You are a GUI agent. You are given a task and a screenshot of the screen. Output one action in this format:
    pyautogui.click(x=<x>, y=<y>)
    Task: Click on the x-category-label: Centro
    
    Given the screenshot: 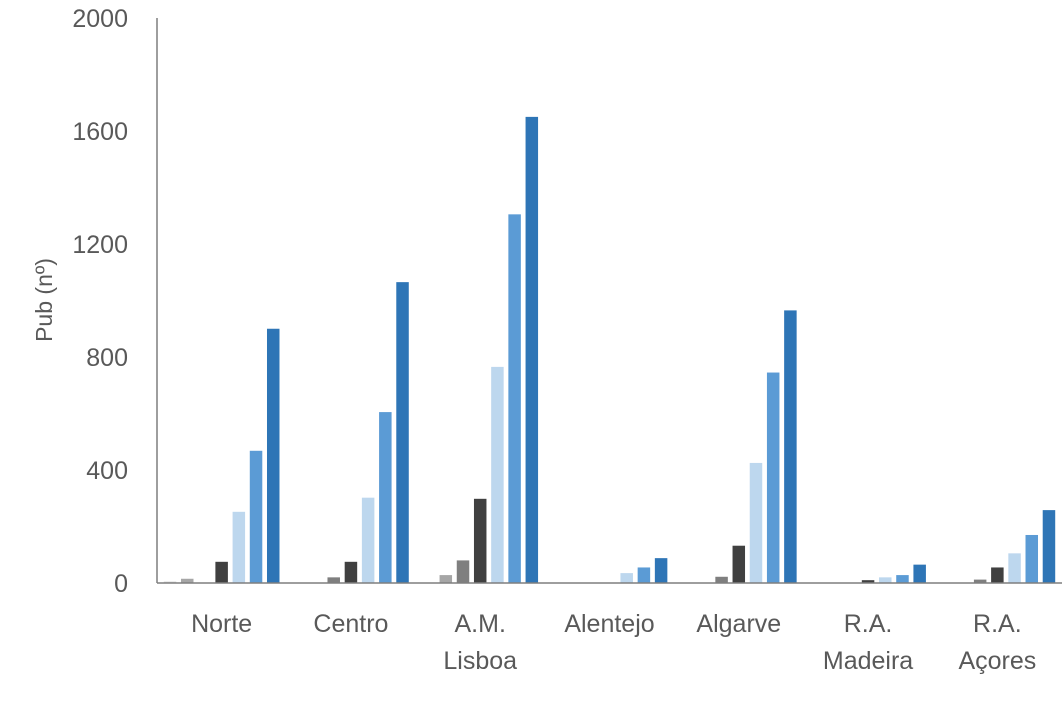 What is the action you would take?
    pyautogui.click(x=350, y=624)
    